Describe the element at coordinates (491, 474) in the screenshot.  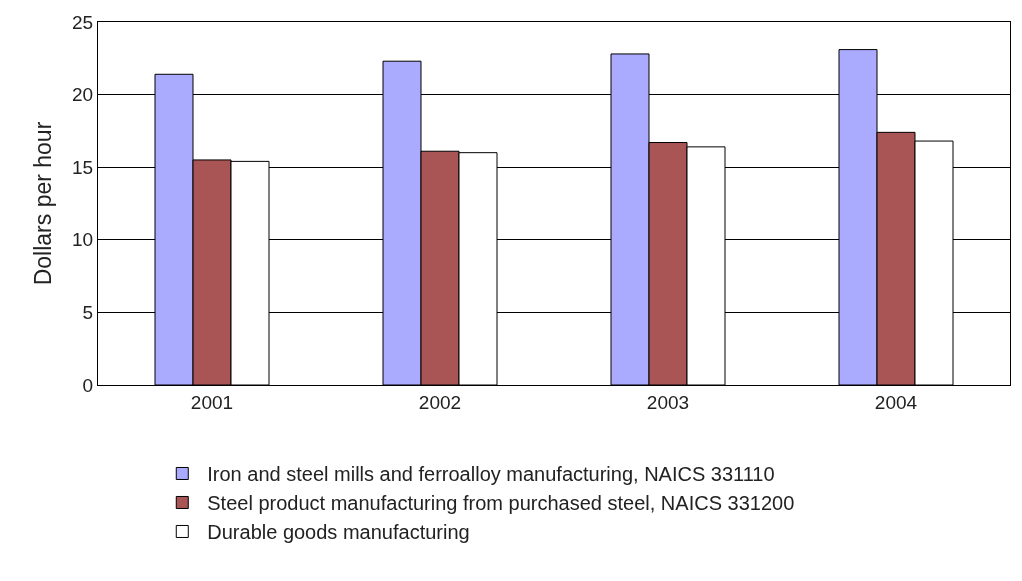
I see `legend-label: Iron and steel mills and ferroalloy manufacturing, NAICS 331110` at that location.